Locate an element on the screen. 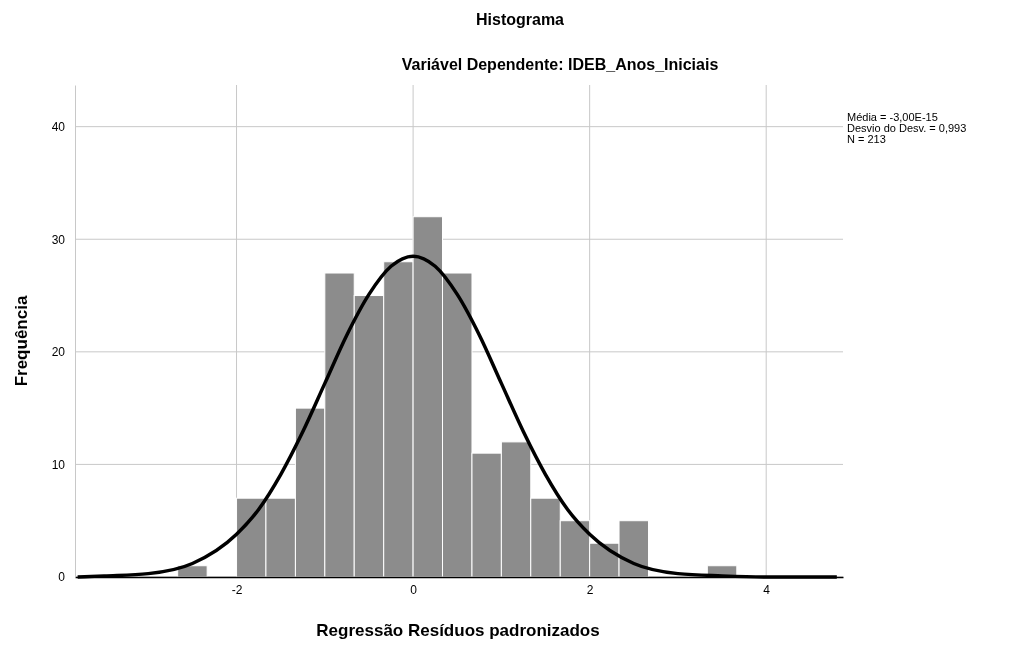 The image size is (1020, 646). x-tick-label: 0 is located at coordinates (414, 589).